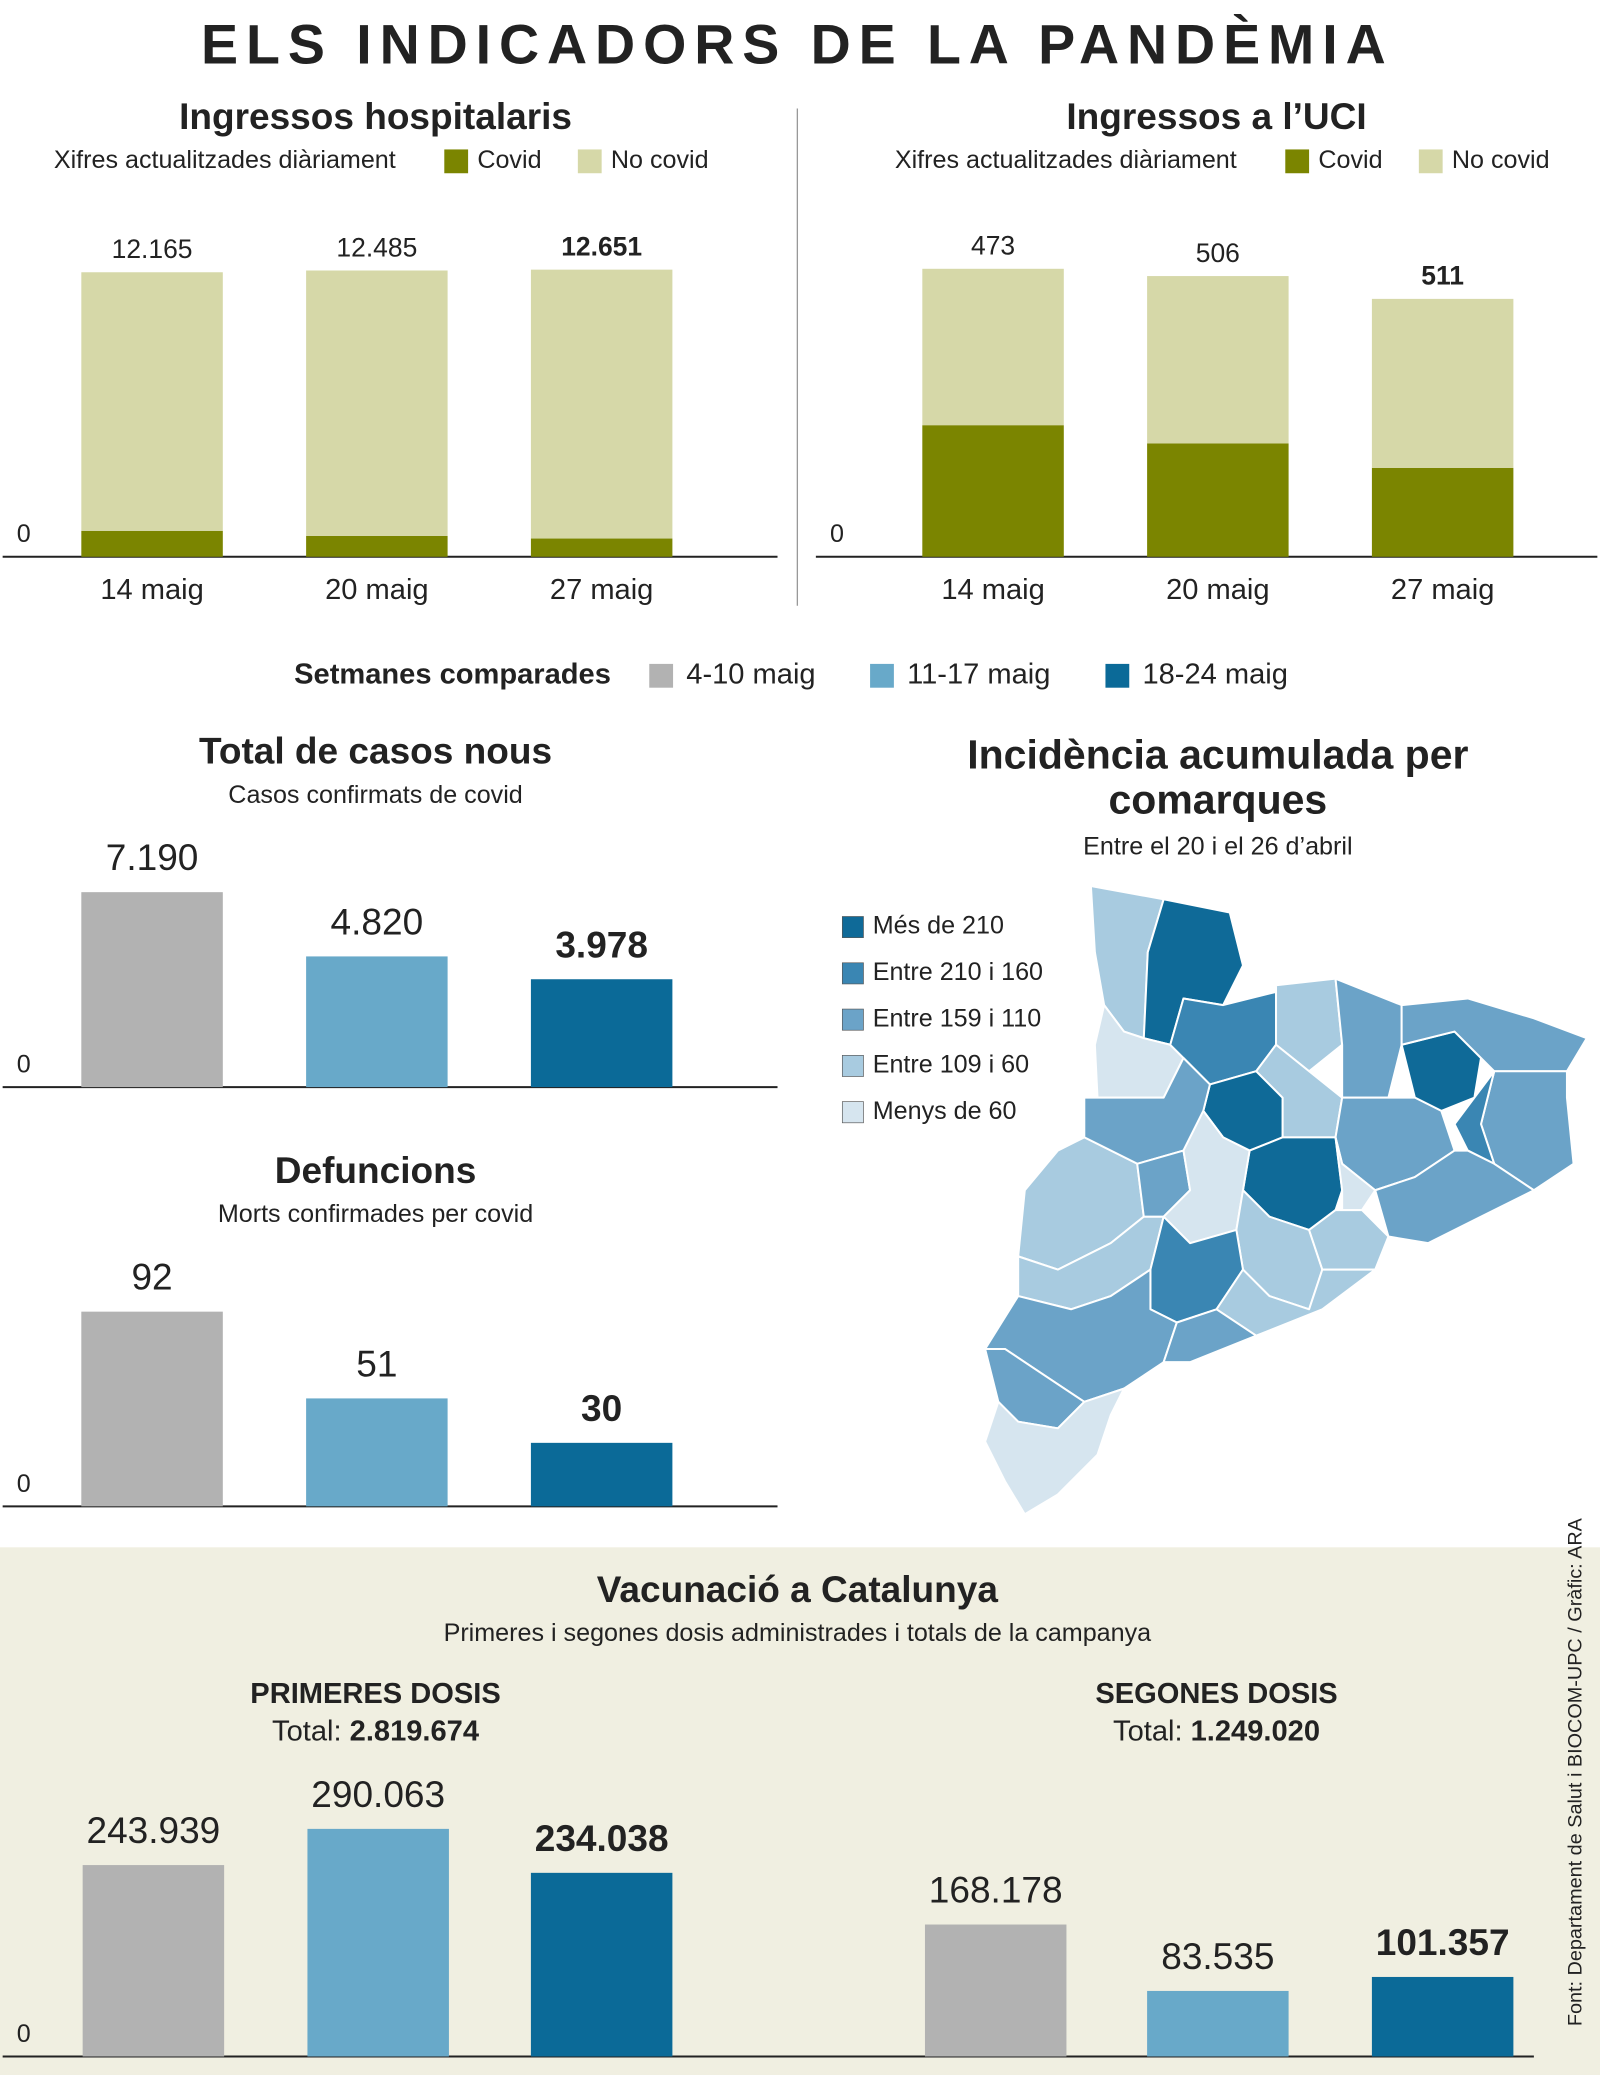 The height and width of the screenshot is (2075, 1600). Describe the element at coordinates (951, 1065) in the screenshot. I see `map-legend-label: Entre 109 i 60` at that location.